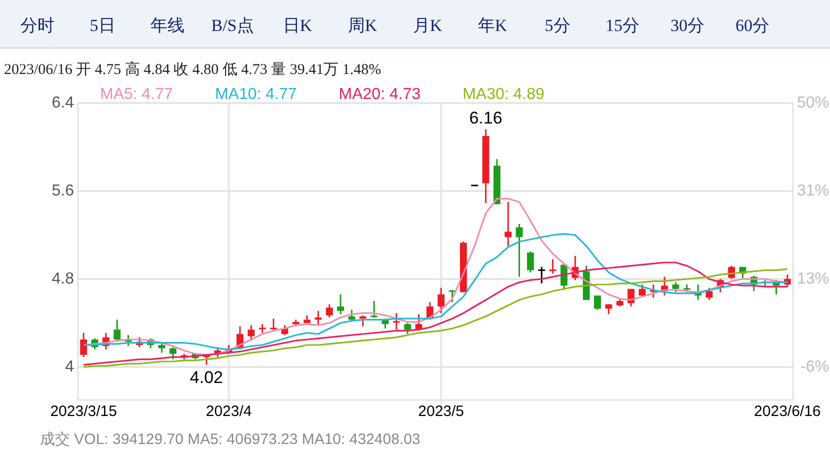 The height and width of the screenshot is (455, 830). I want to click on text: MA10: 4.77, so click(255, 94).